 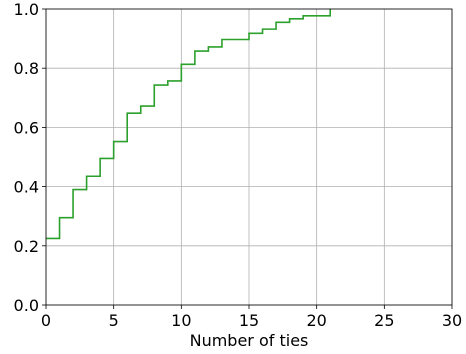 What do you see at coordinates (249, 320) in the screenshot?
I see `x-tick-label: 15` at bounding box center [249, 320].